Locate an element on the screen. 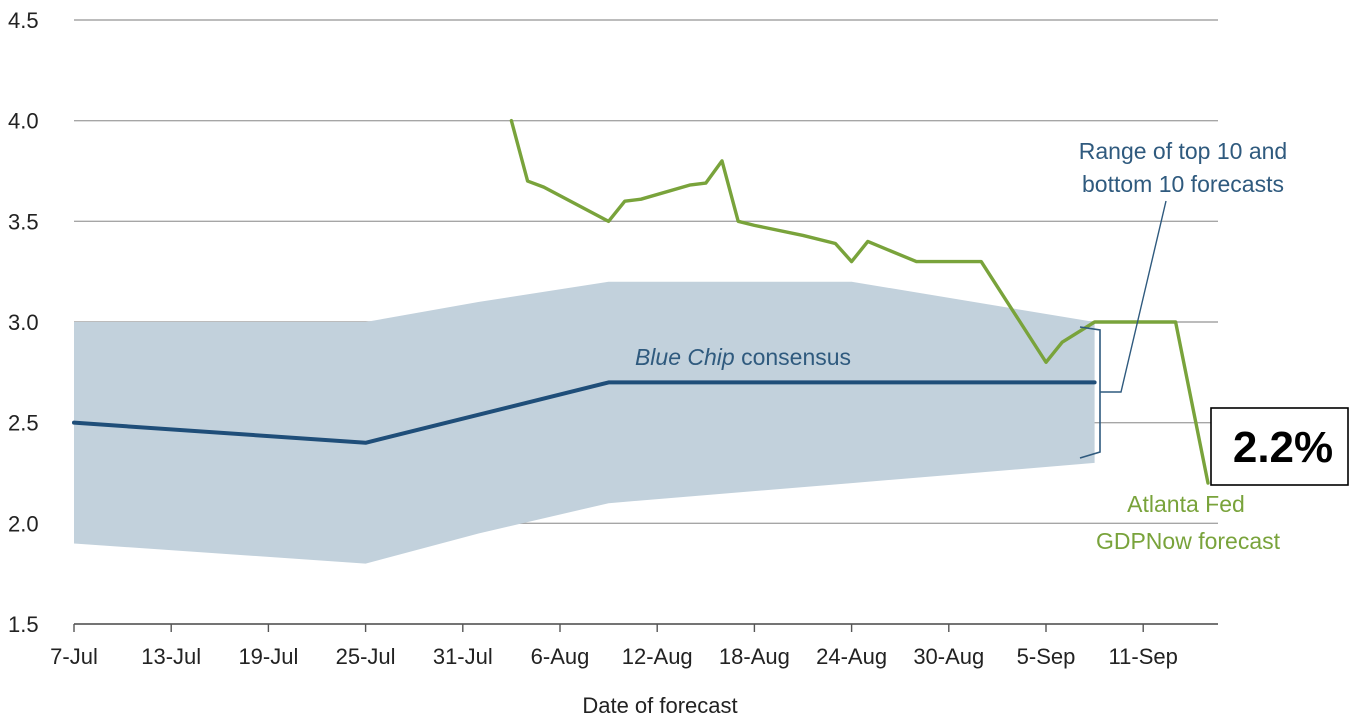 The width and height of the screenshot is (1351, 723). callout-box is located at coordinates (1279, 446).